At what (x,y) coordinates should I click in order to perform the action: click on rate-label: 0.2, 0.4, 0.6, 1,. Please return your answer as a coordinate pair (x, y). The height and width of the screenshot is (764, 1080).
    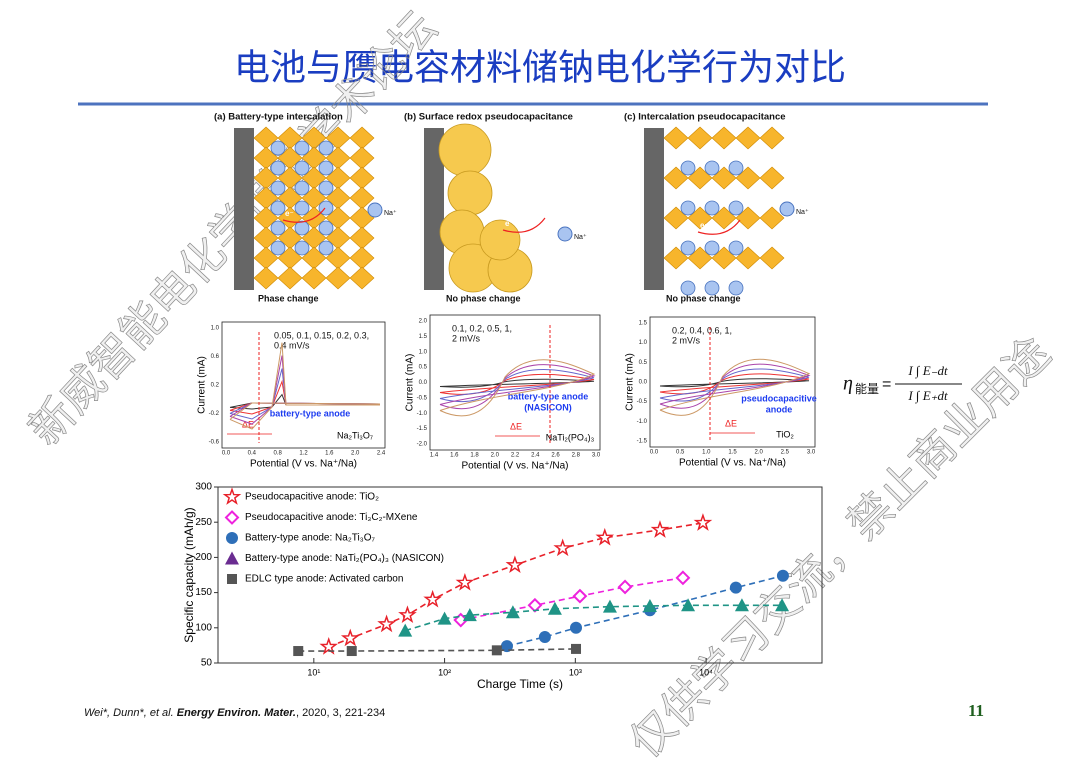
    Looking at the image, I should click on (702, 330).